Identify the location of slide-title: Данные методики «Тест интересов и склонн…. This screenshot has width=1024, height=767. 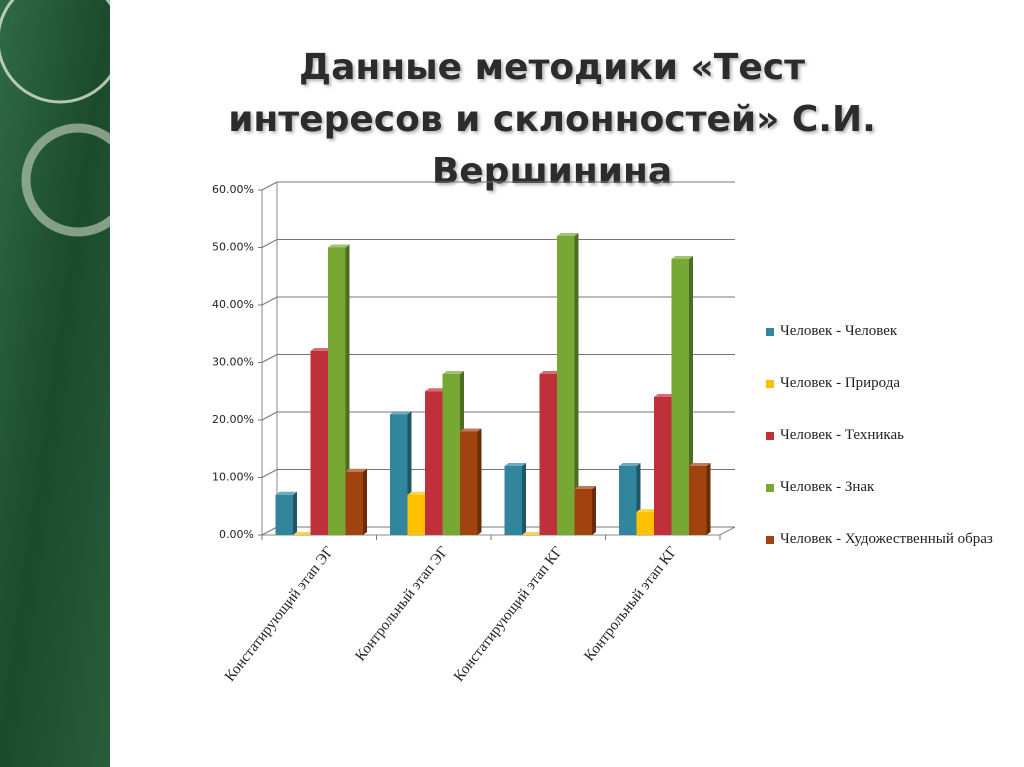
(552, 119).